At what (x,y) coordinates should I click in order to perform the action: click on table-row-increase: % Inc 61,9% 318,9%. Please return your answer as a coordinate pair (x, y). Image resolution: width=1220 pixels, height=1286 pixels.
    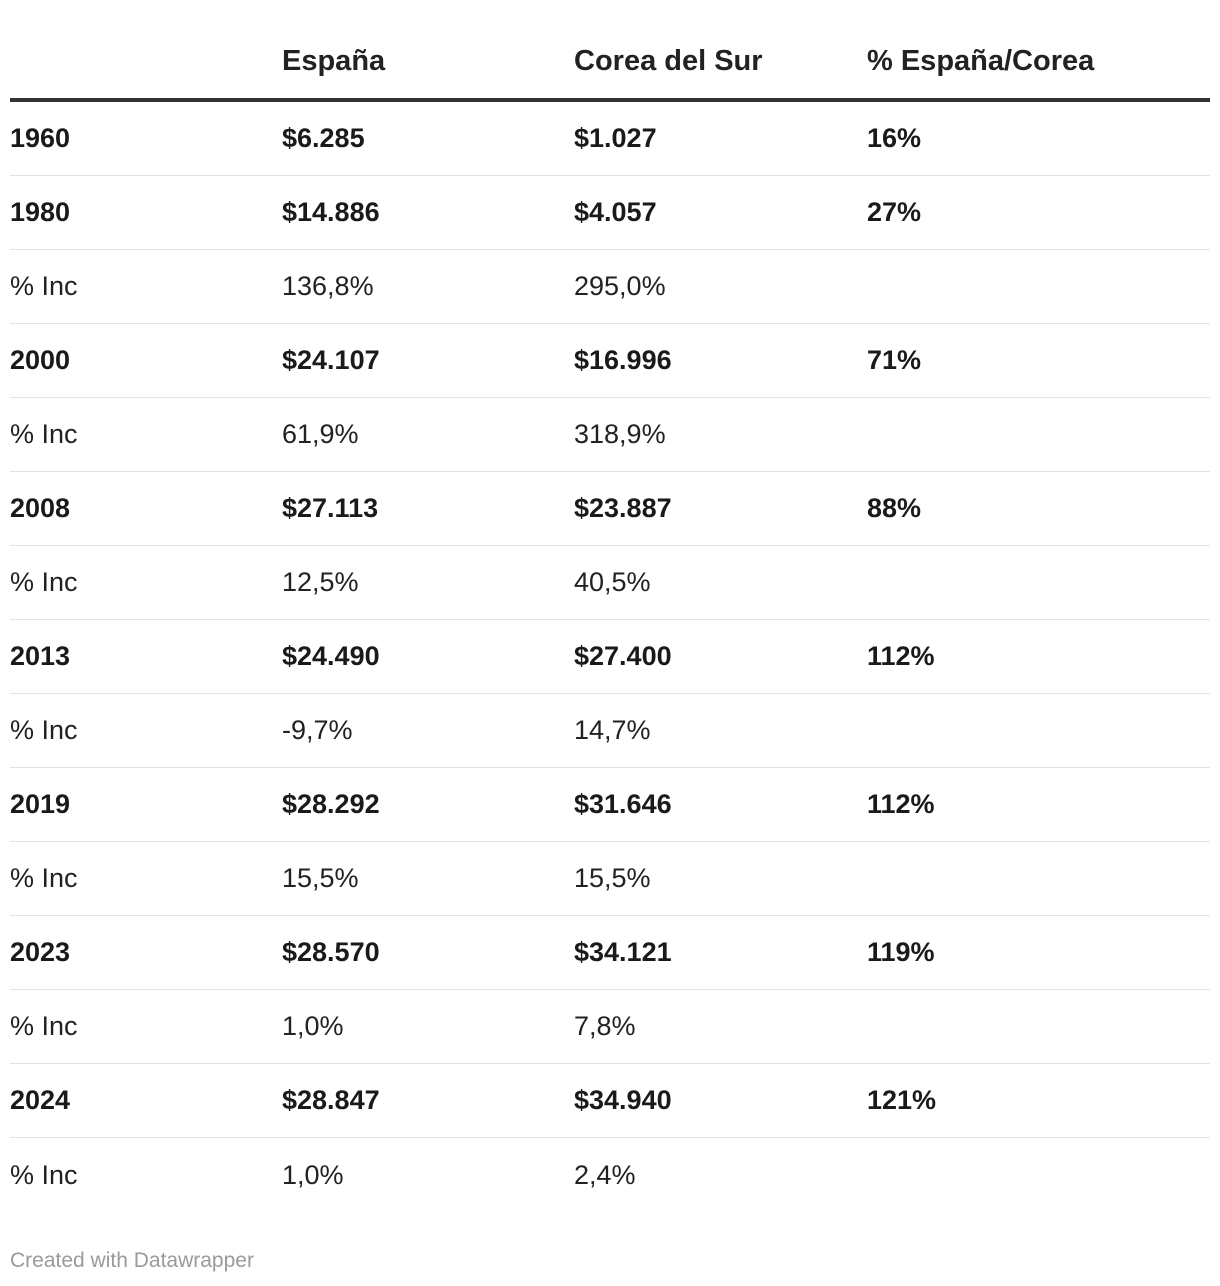
    Looking at the image, I should click on (610, 435).